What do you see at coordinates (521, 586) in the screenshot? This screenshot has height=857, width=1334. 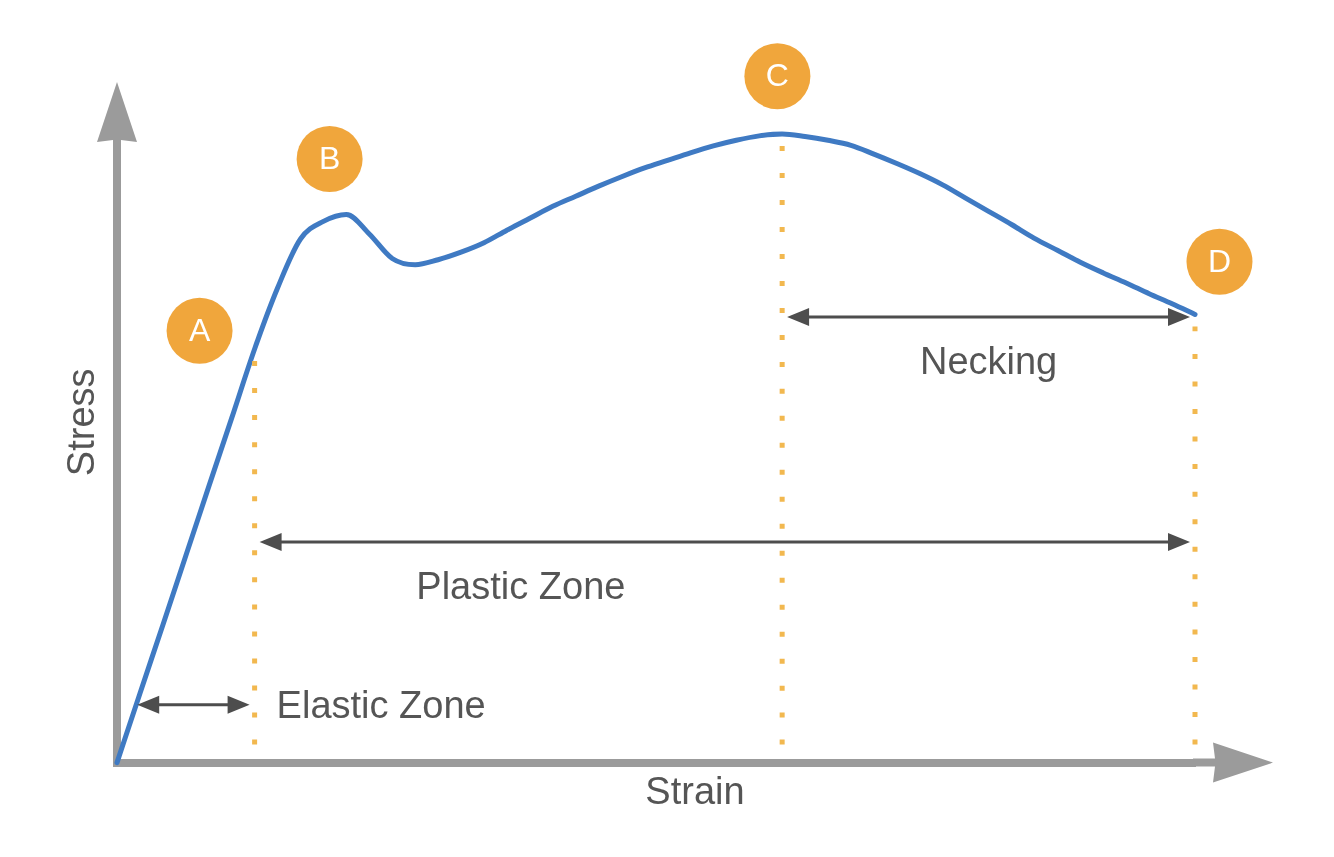 I see `annotation: Plastic Zone` at bounding box center [521, 586].